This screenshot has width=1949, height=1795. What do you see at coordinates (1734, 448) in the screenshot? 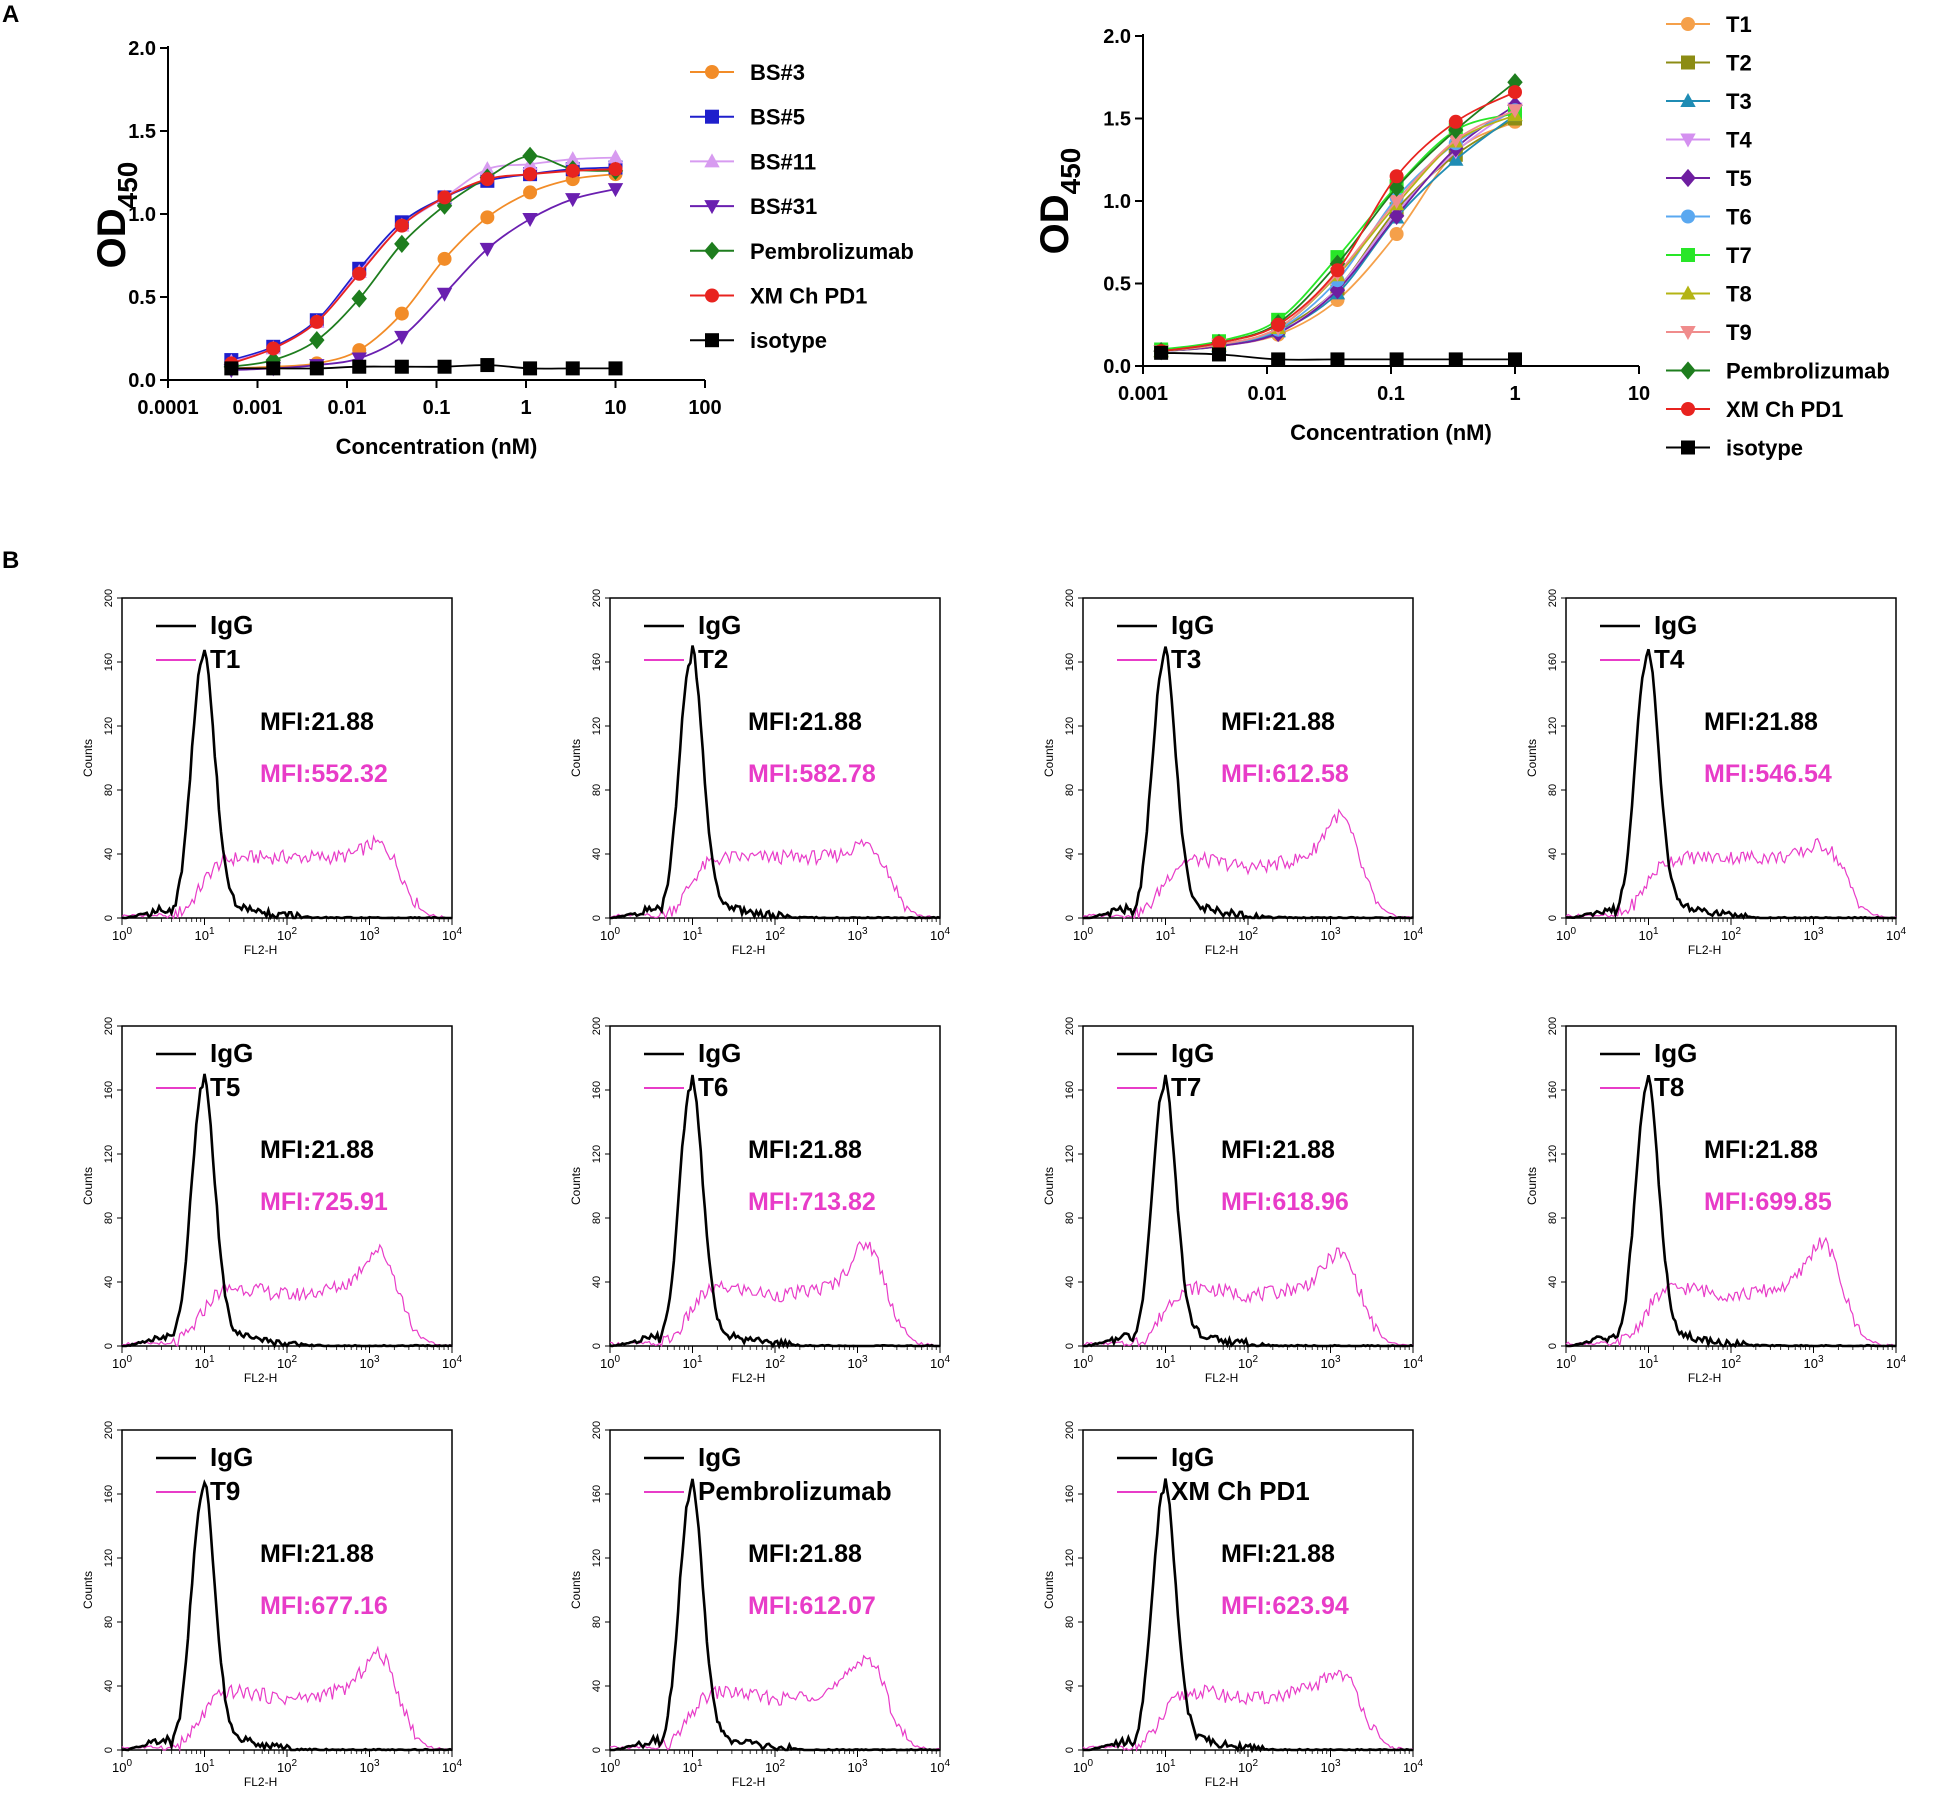
I see `legend-item-isotype: isotype` at bounding box center [1734, 448].